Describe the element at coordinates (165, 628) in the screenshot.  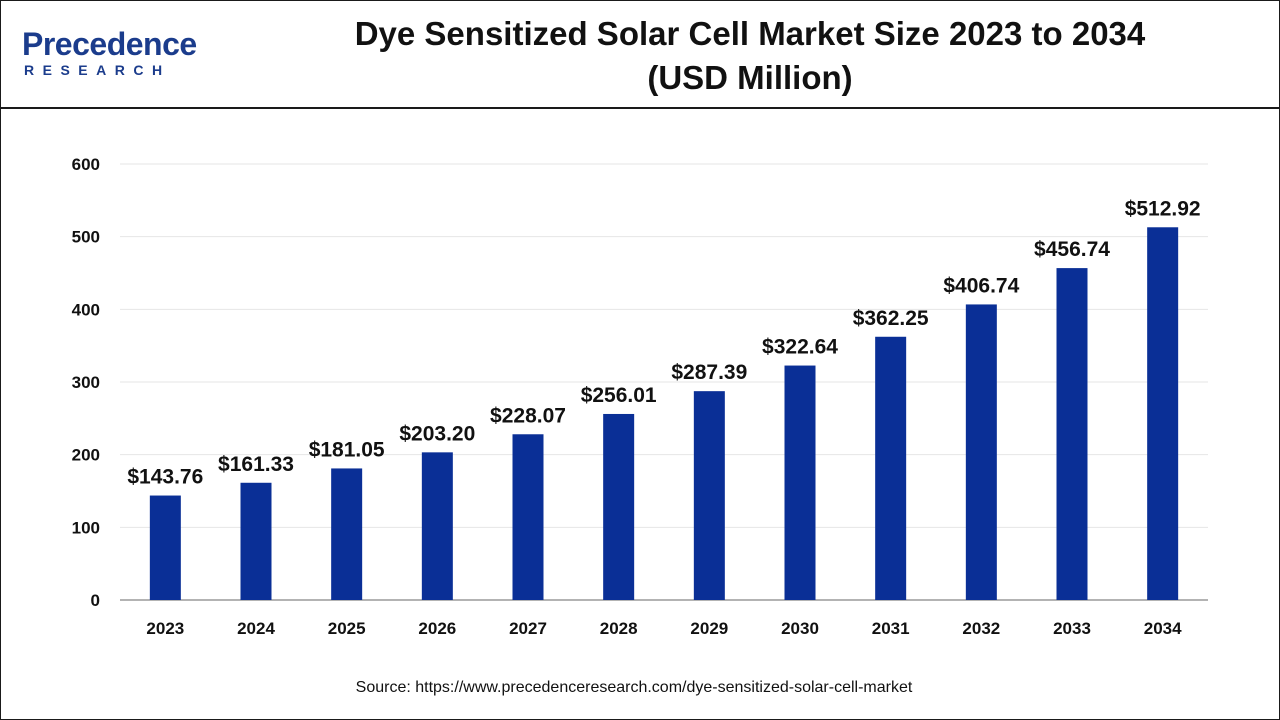
I see `x-tick-label: 2023` at that location.